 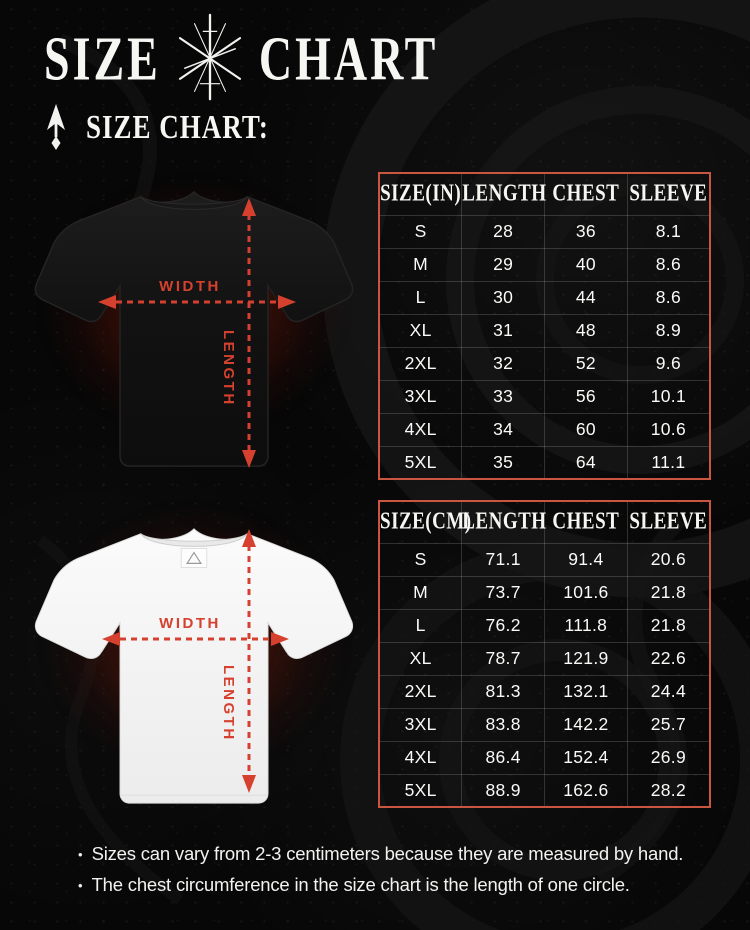 I want to click on page-title: SIZE CHART, so click(x=241, y=57).